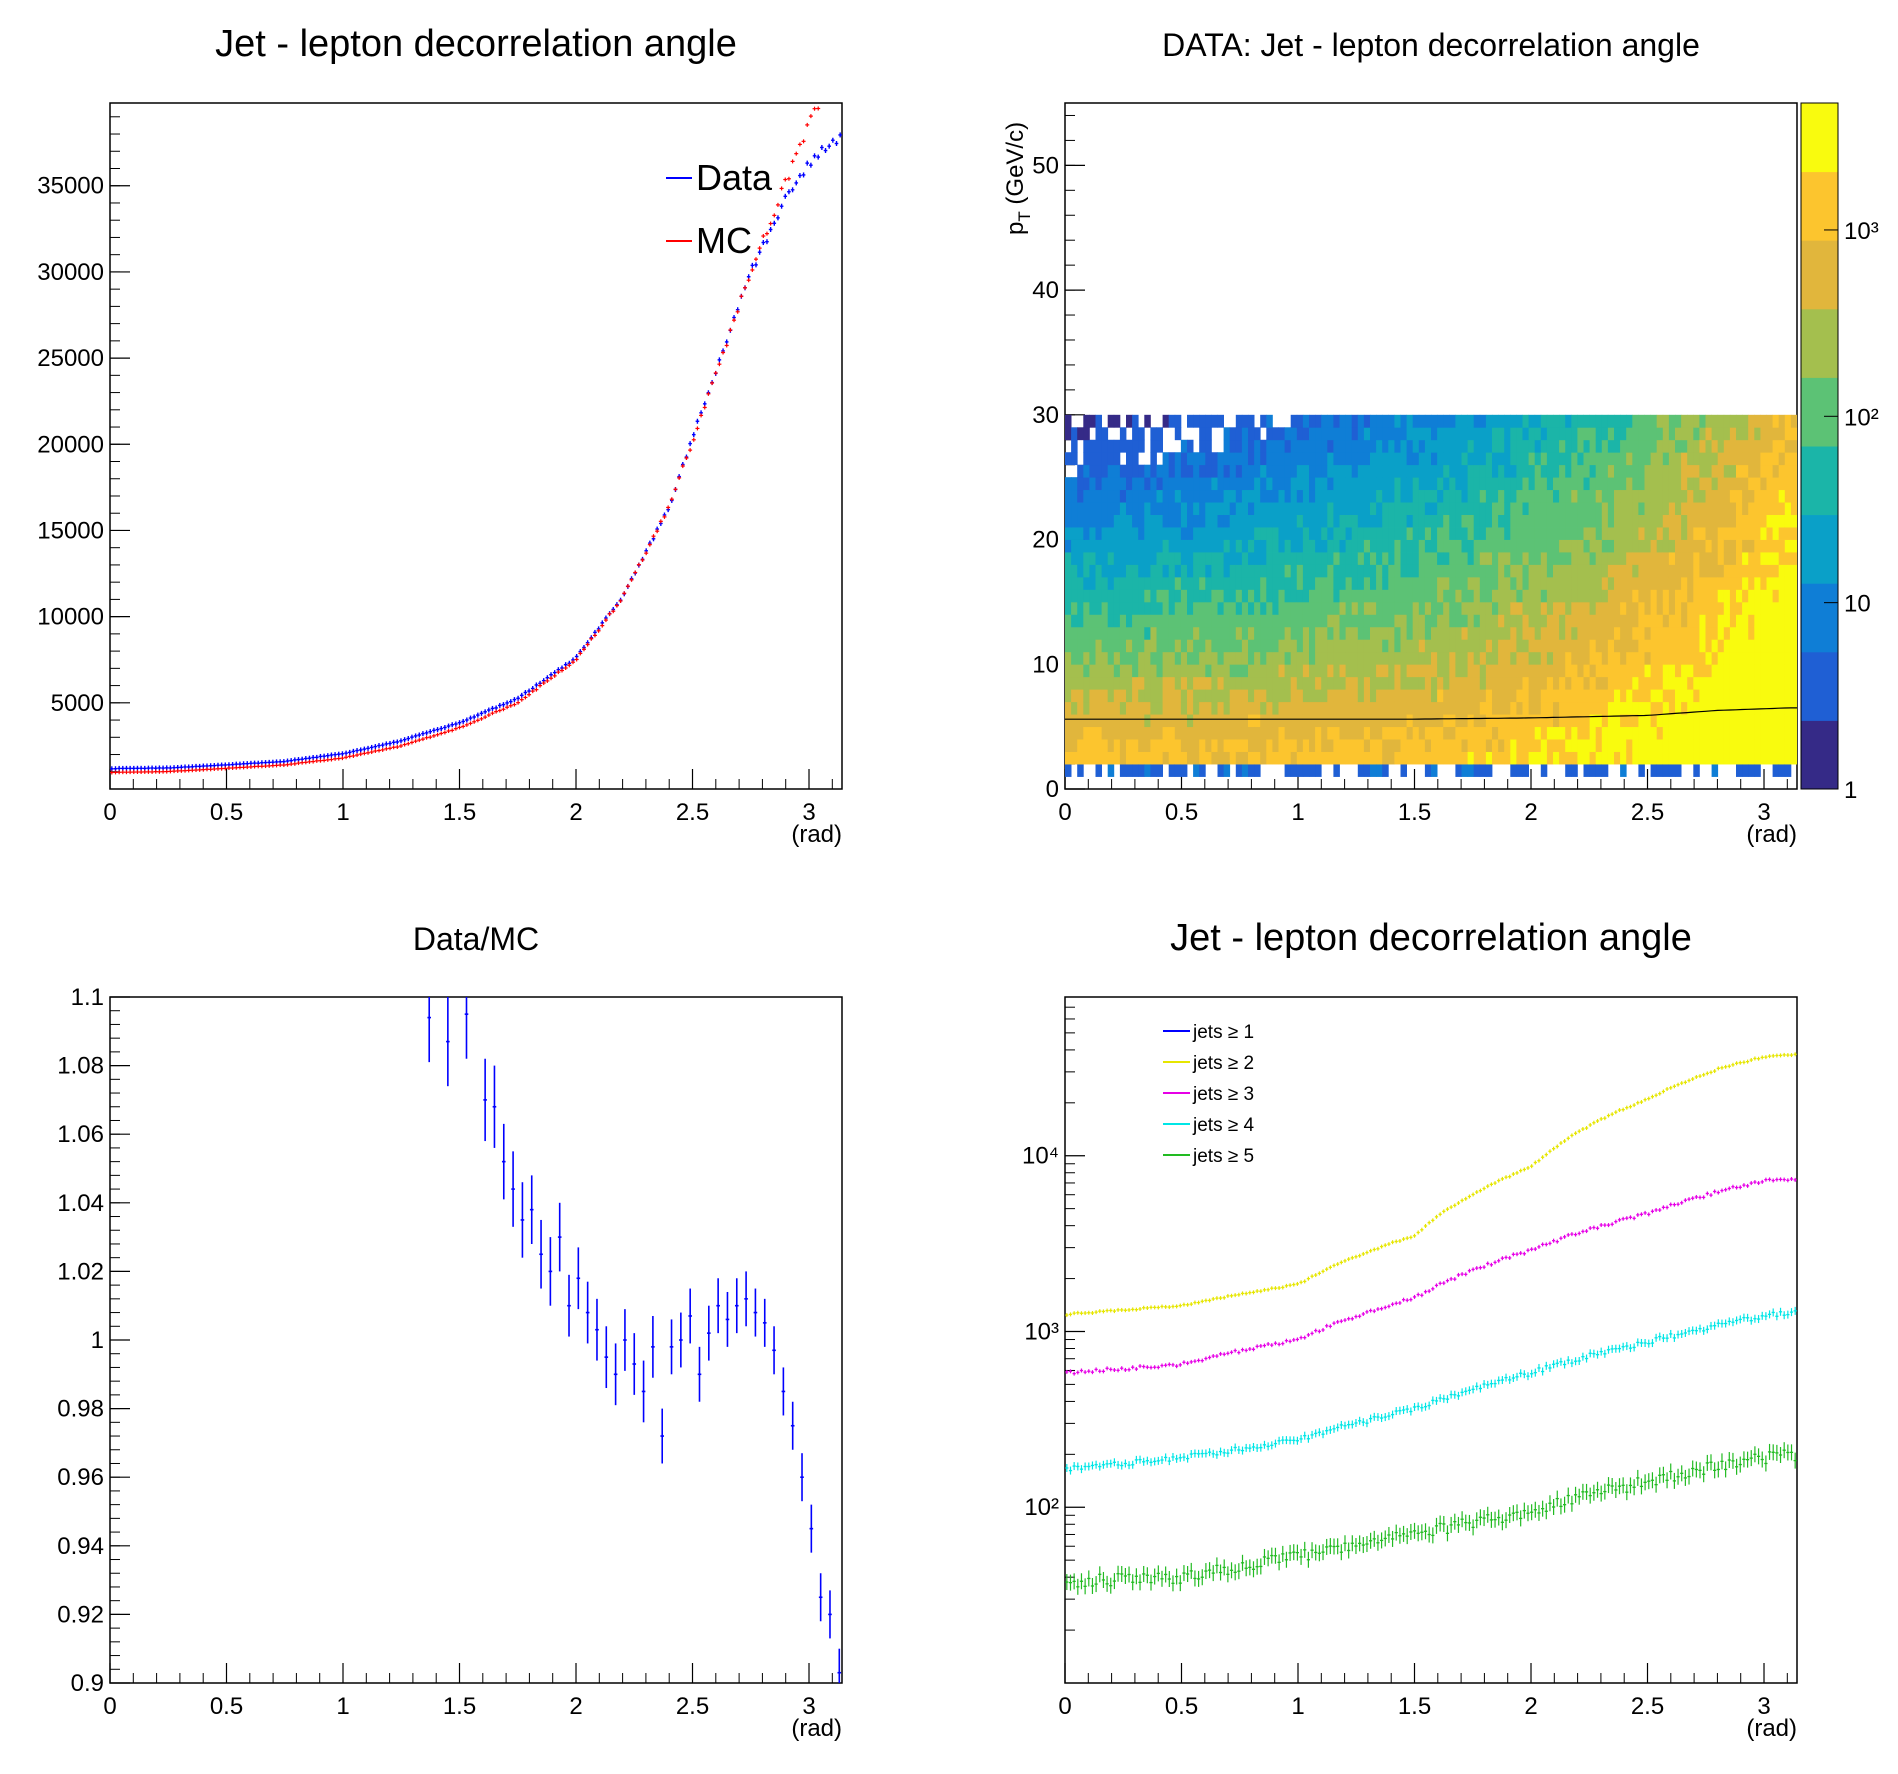 Image resolution: width=1898 pixels, height=1774 pixels. I want to click on panel2-title: DATA: Jet - lepton decorrelation angle, so click(1431, 45).